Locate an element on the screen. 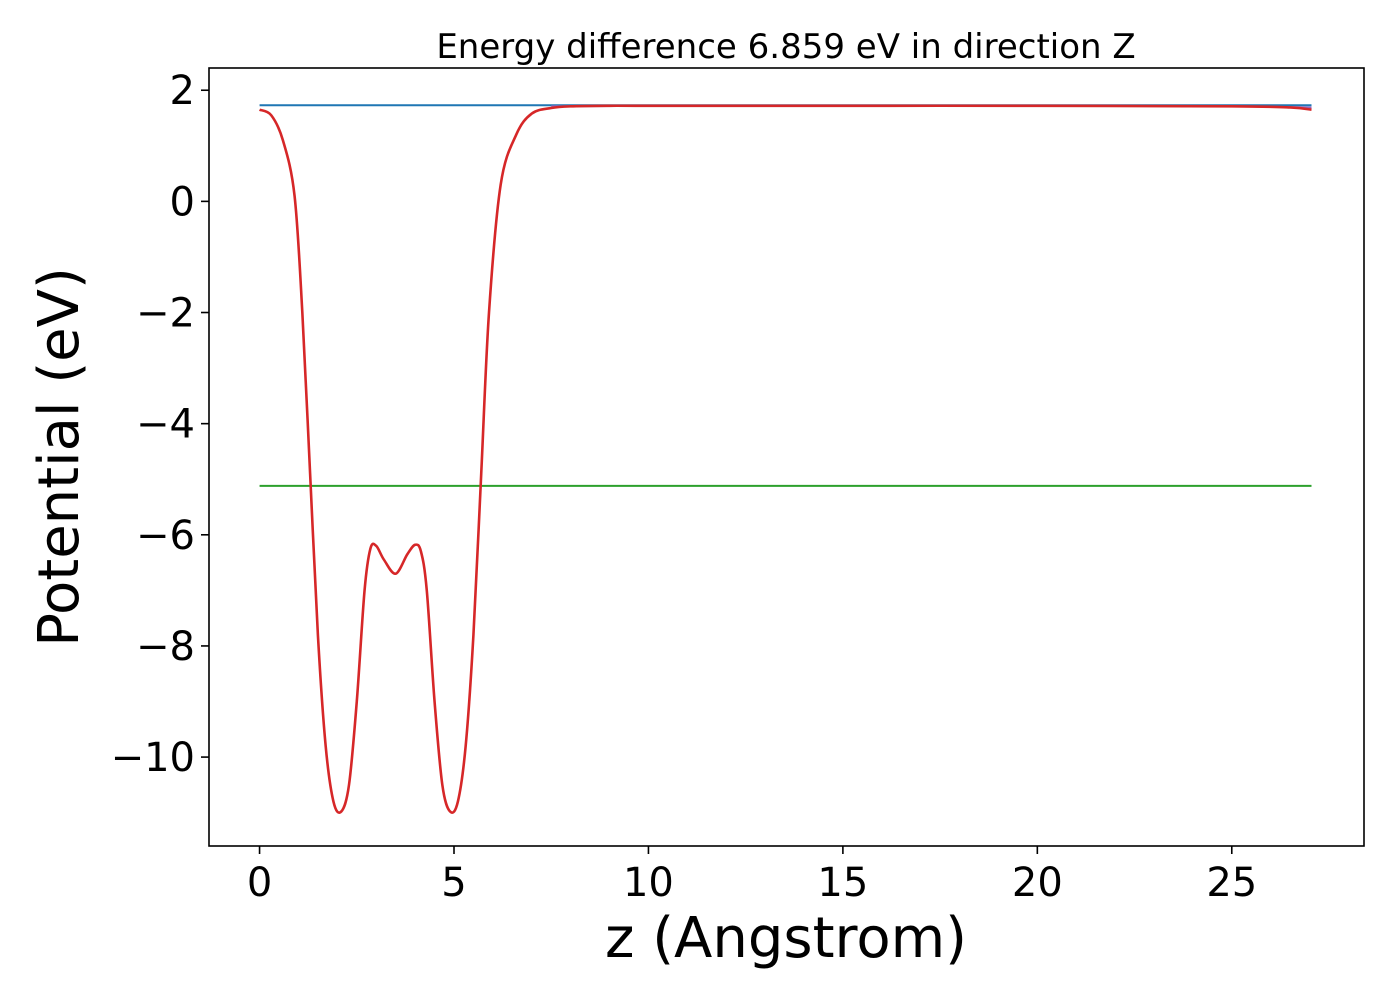 The image size is (1400, 1000). y-axis-label: Potential (eV) is located at coordinates (59, 457).